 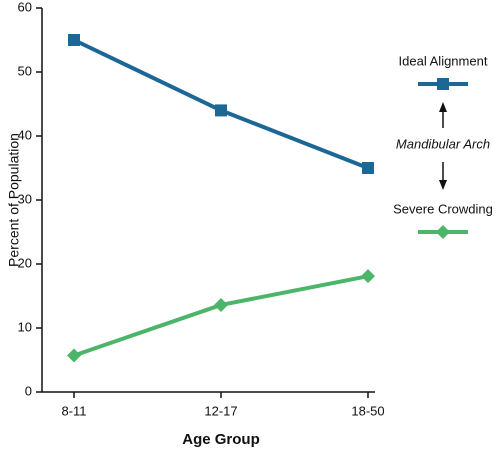 I want to click on x-tick-label: 12-17, so click(x=220, y=410).